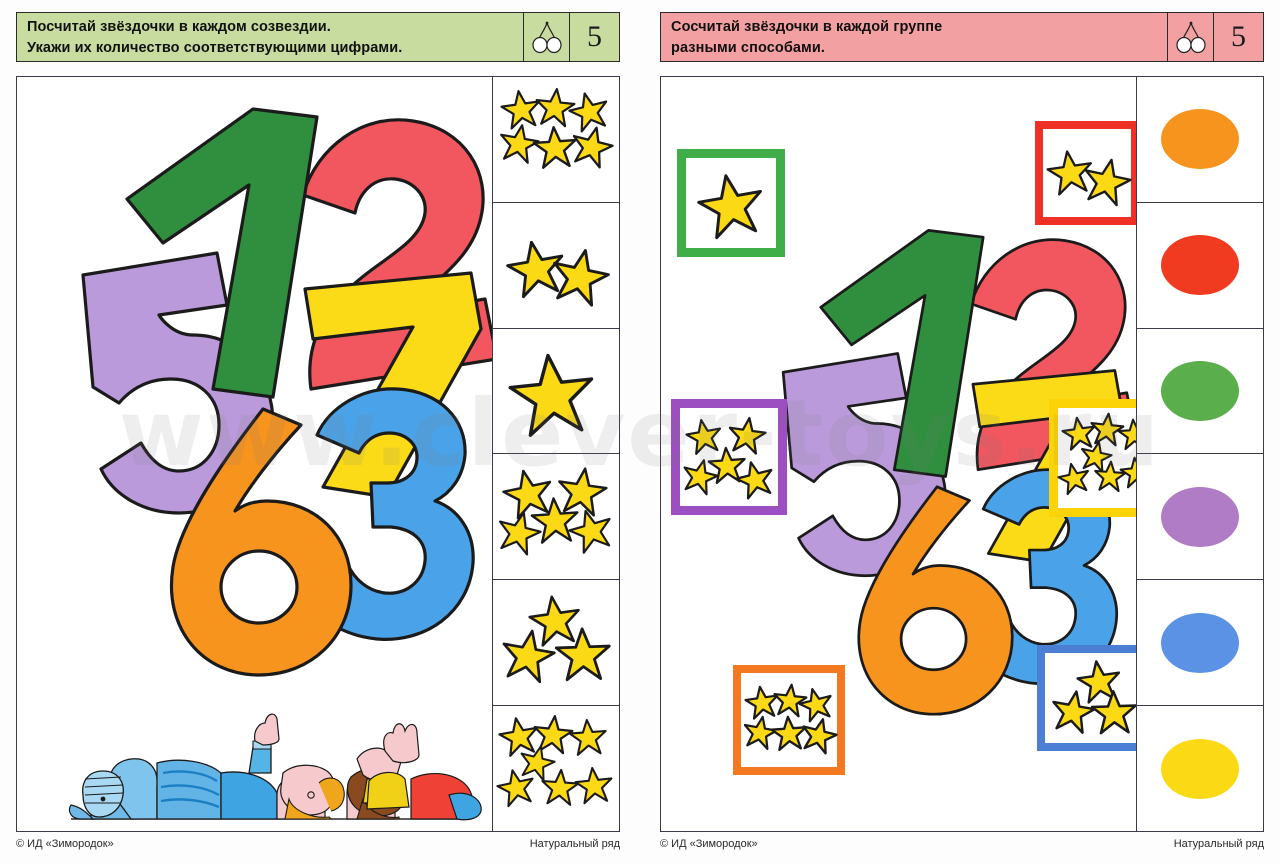 This screenshot has height=865, width=1280. I want to click on series-left: Натуральный ряд, so click(574, 844).